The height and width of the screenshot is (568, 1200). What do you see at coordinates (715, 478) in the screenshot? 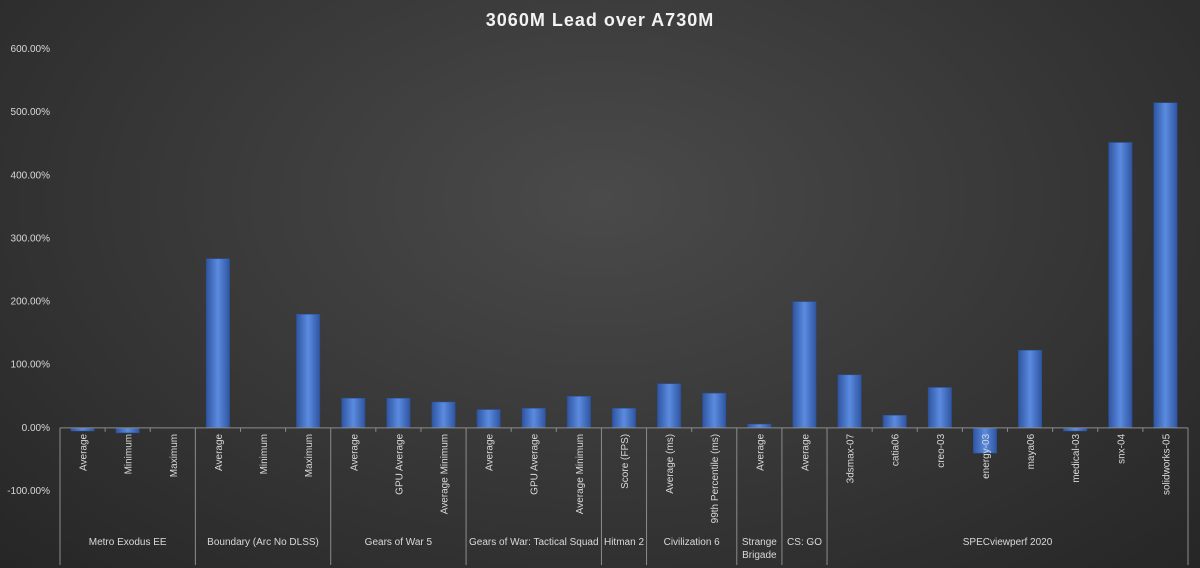
I see `category-label: 99th Percentile (ms)` at bounding box center [715, 478].